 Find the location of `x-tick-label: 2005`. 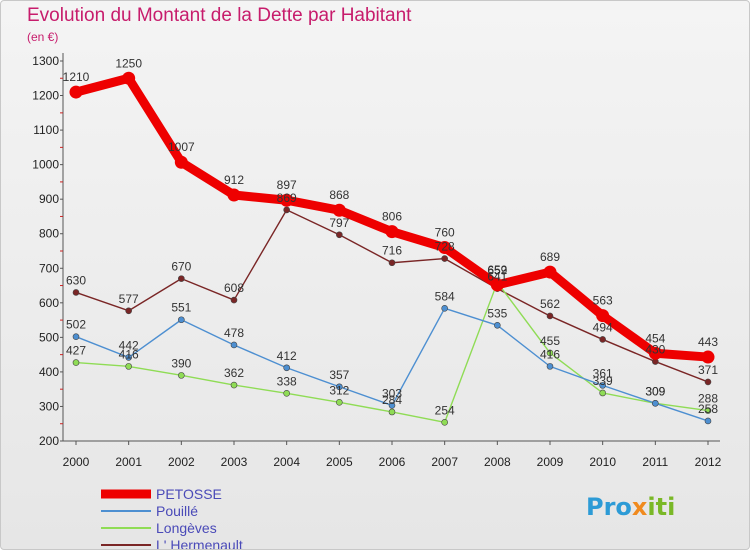

x-tick-label: 2005 is located at coordinates (339, 462).